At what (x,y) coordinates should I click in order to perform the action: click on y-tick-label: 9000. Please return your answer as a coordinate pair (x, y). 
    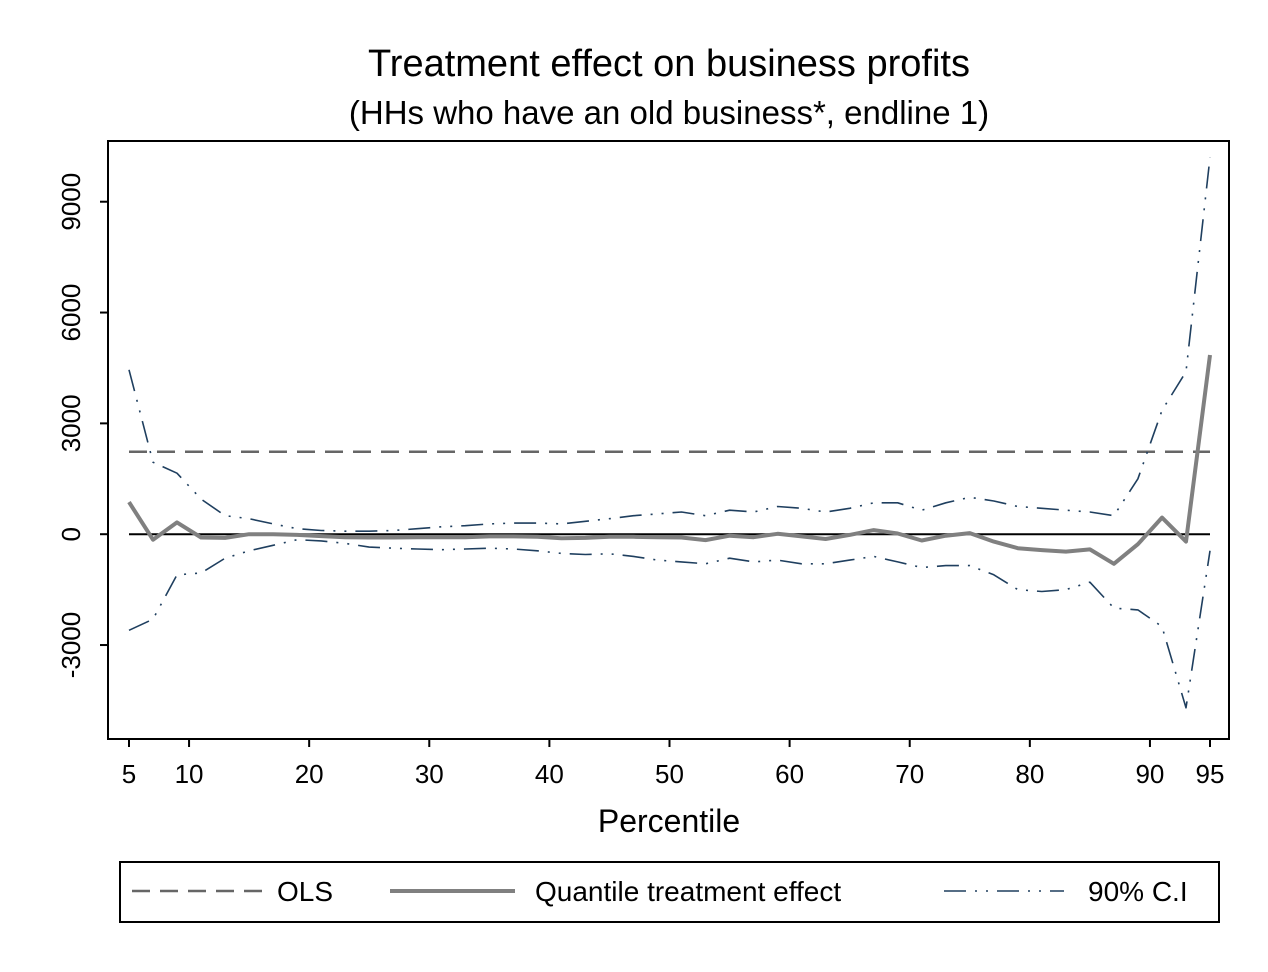
    Looking at the image, I should click on (71, 202).